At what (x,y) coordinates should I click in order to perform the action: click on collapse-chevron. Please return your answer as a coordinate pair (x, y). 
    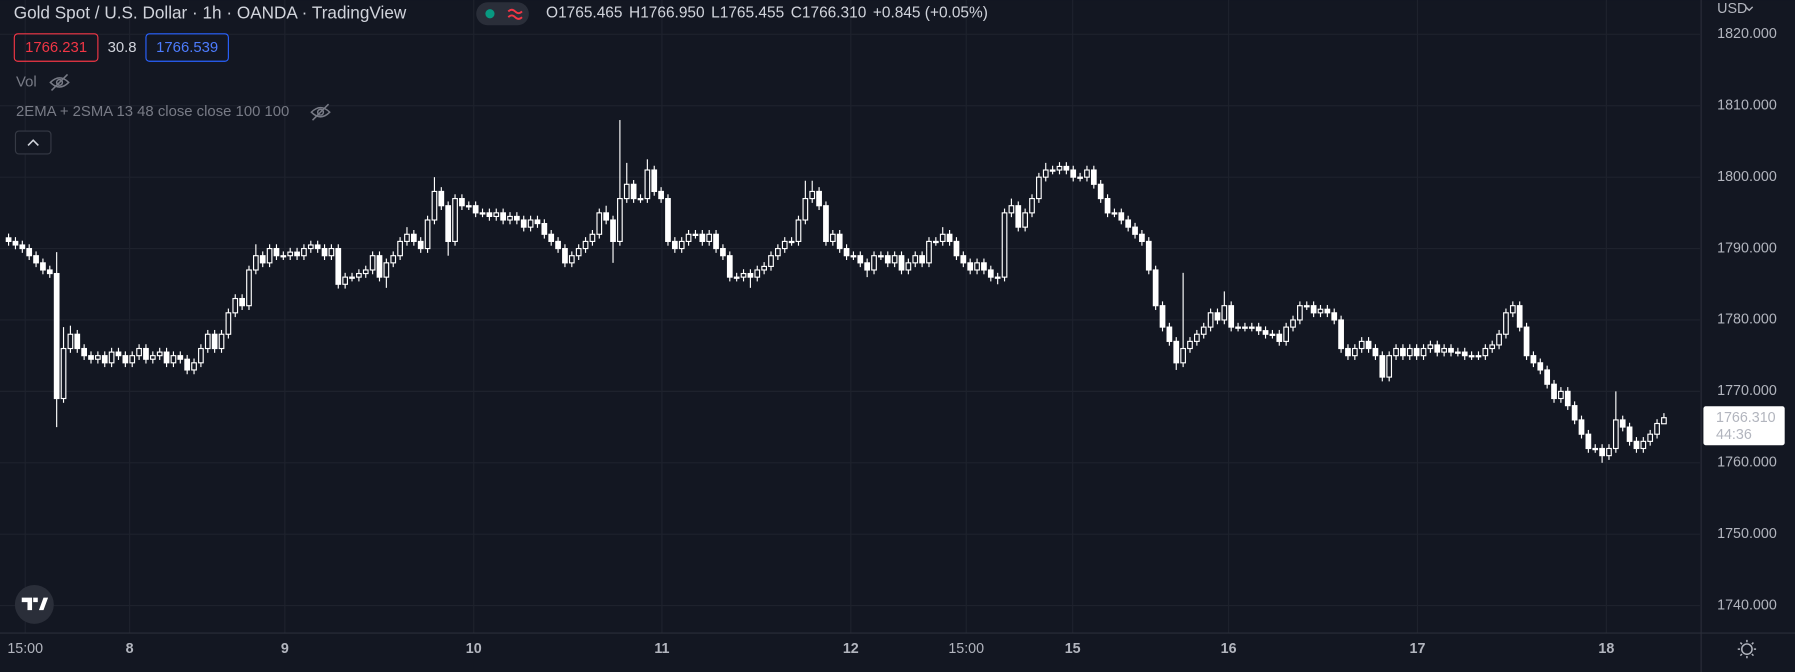
    Looking at the image, I should click on (33, 142).